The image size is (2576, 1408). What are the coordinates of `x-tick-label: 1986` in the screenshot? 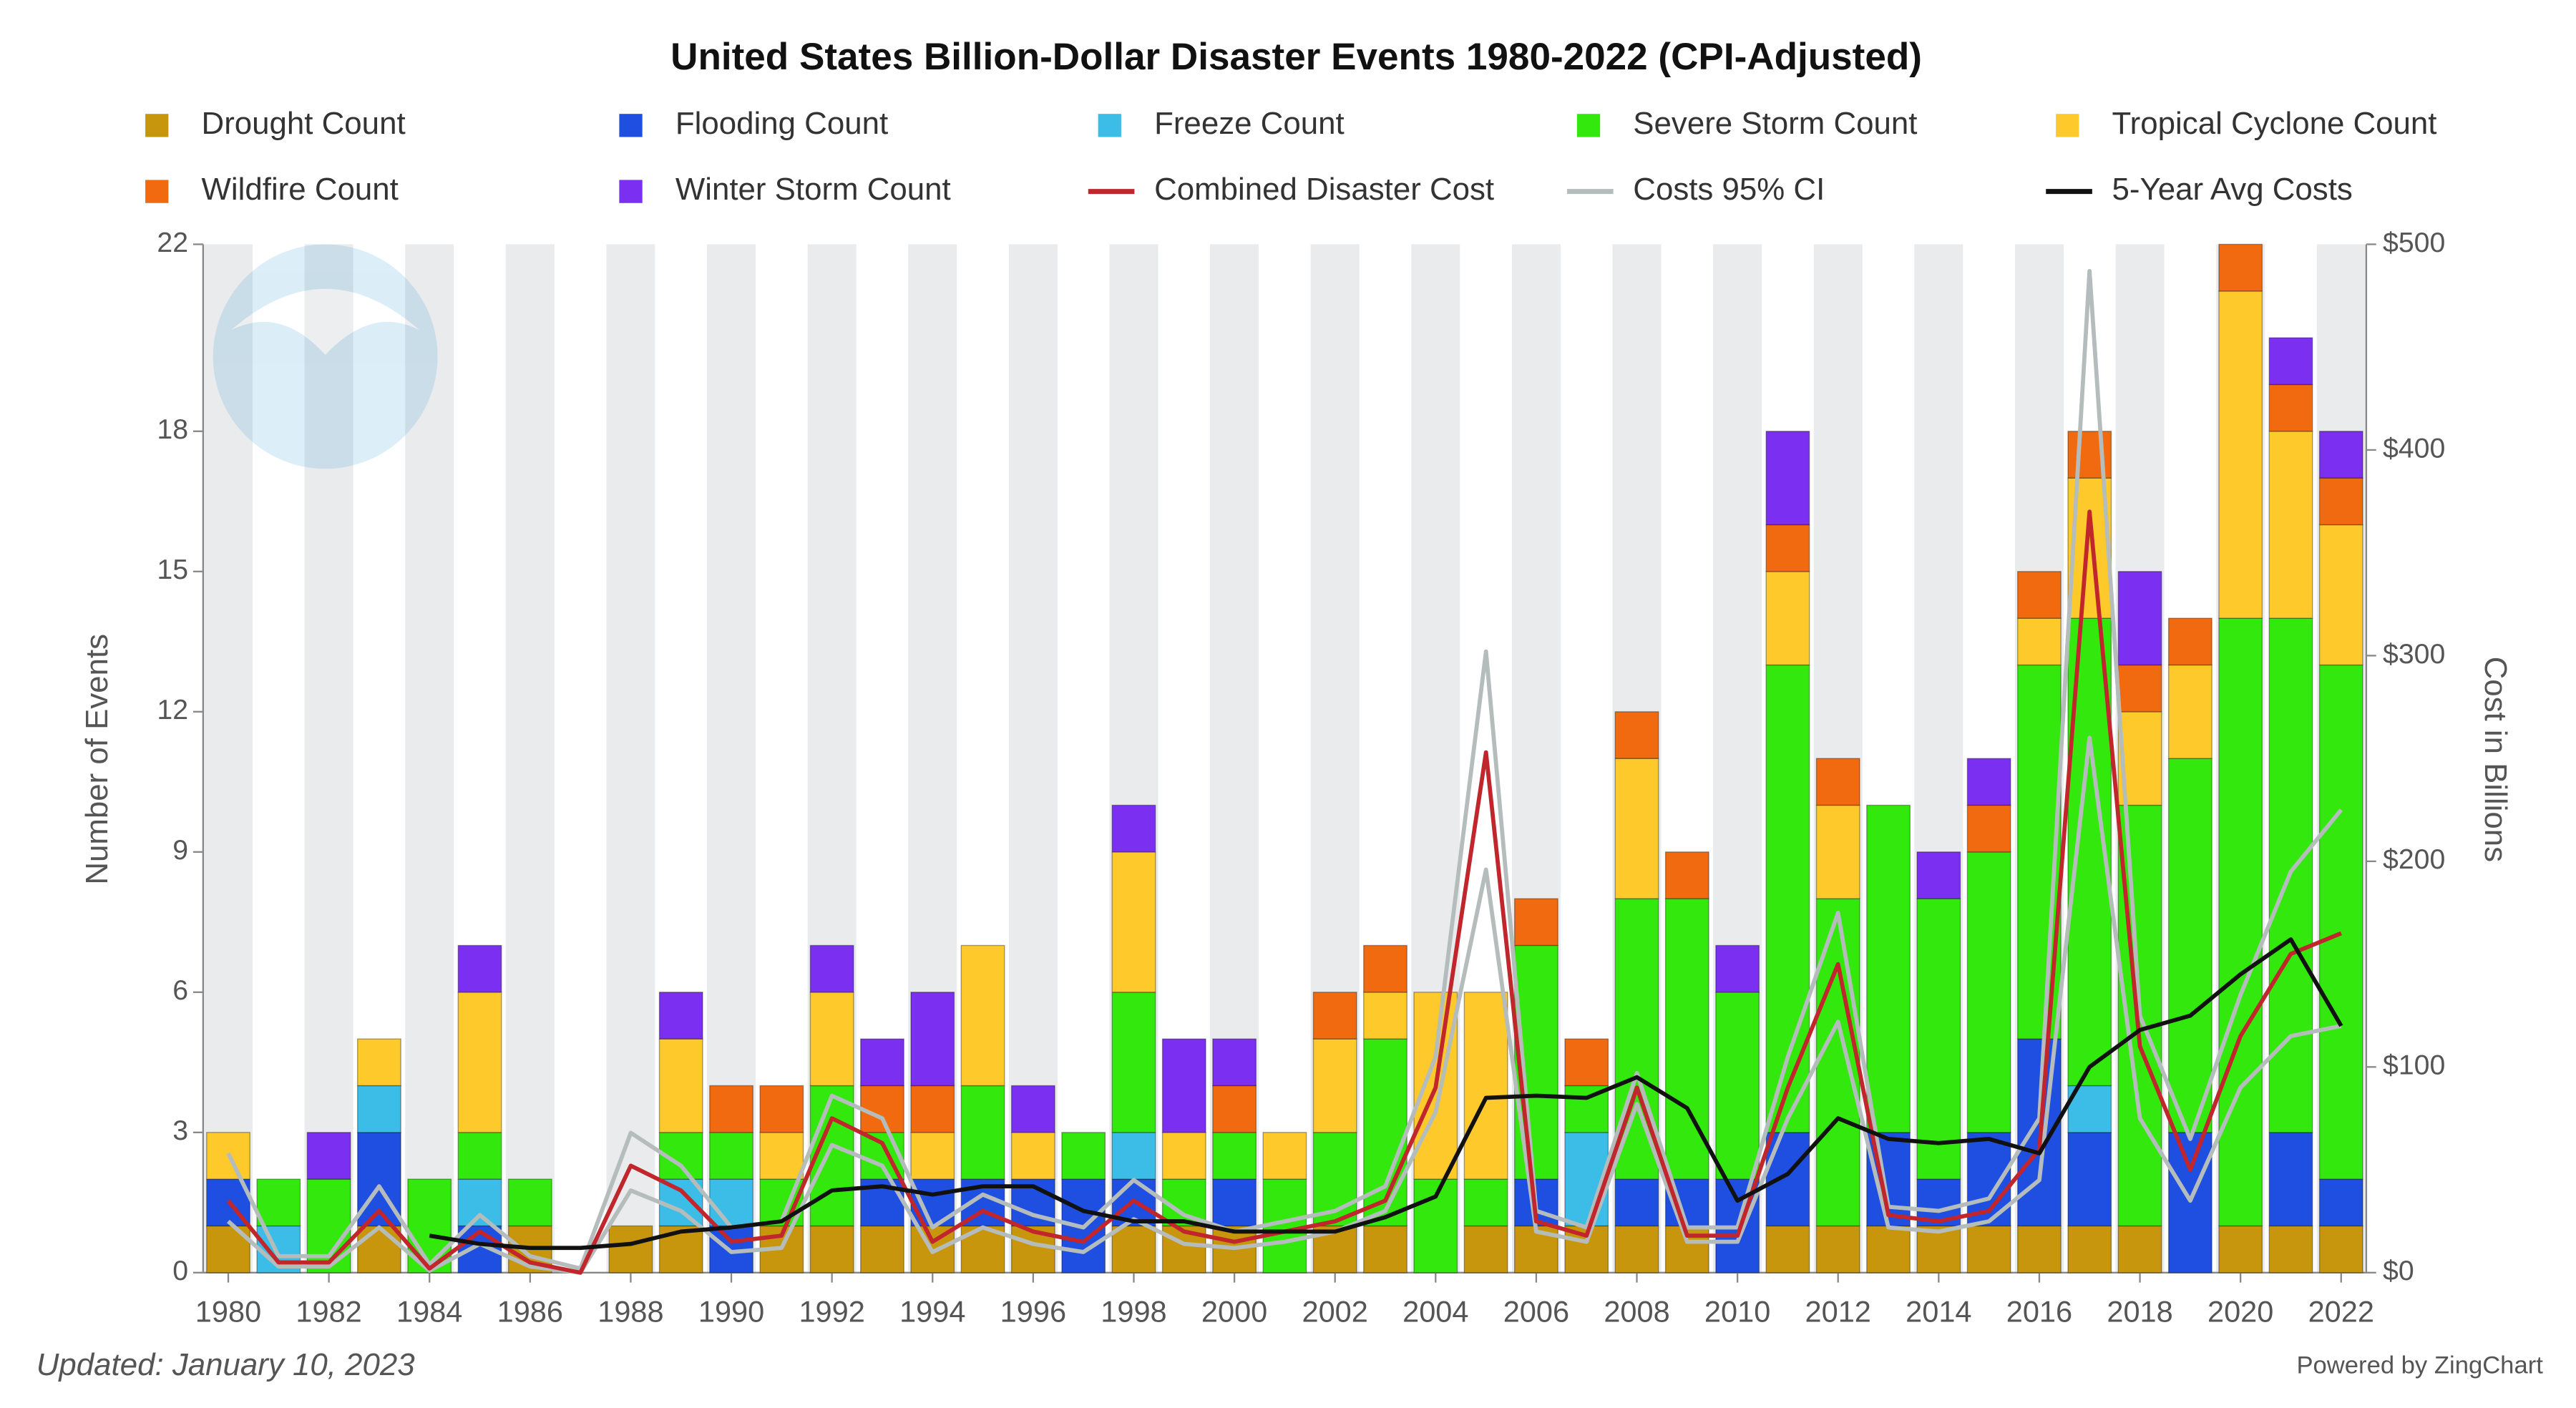 It's located at (530, 1311).